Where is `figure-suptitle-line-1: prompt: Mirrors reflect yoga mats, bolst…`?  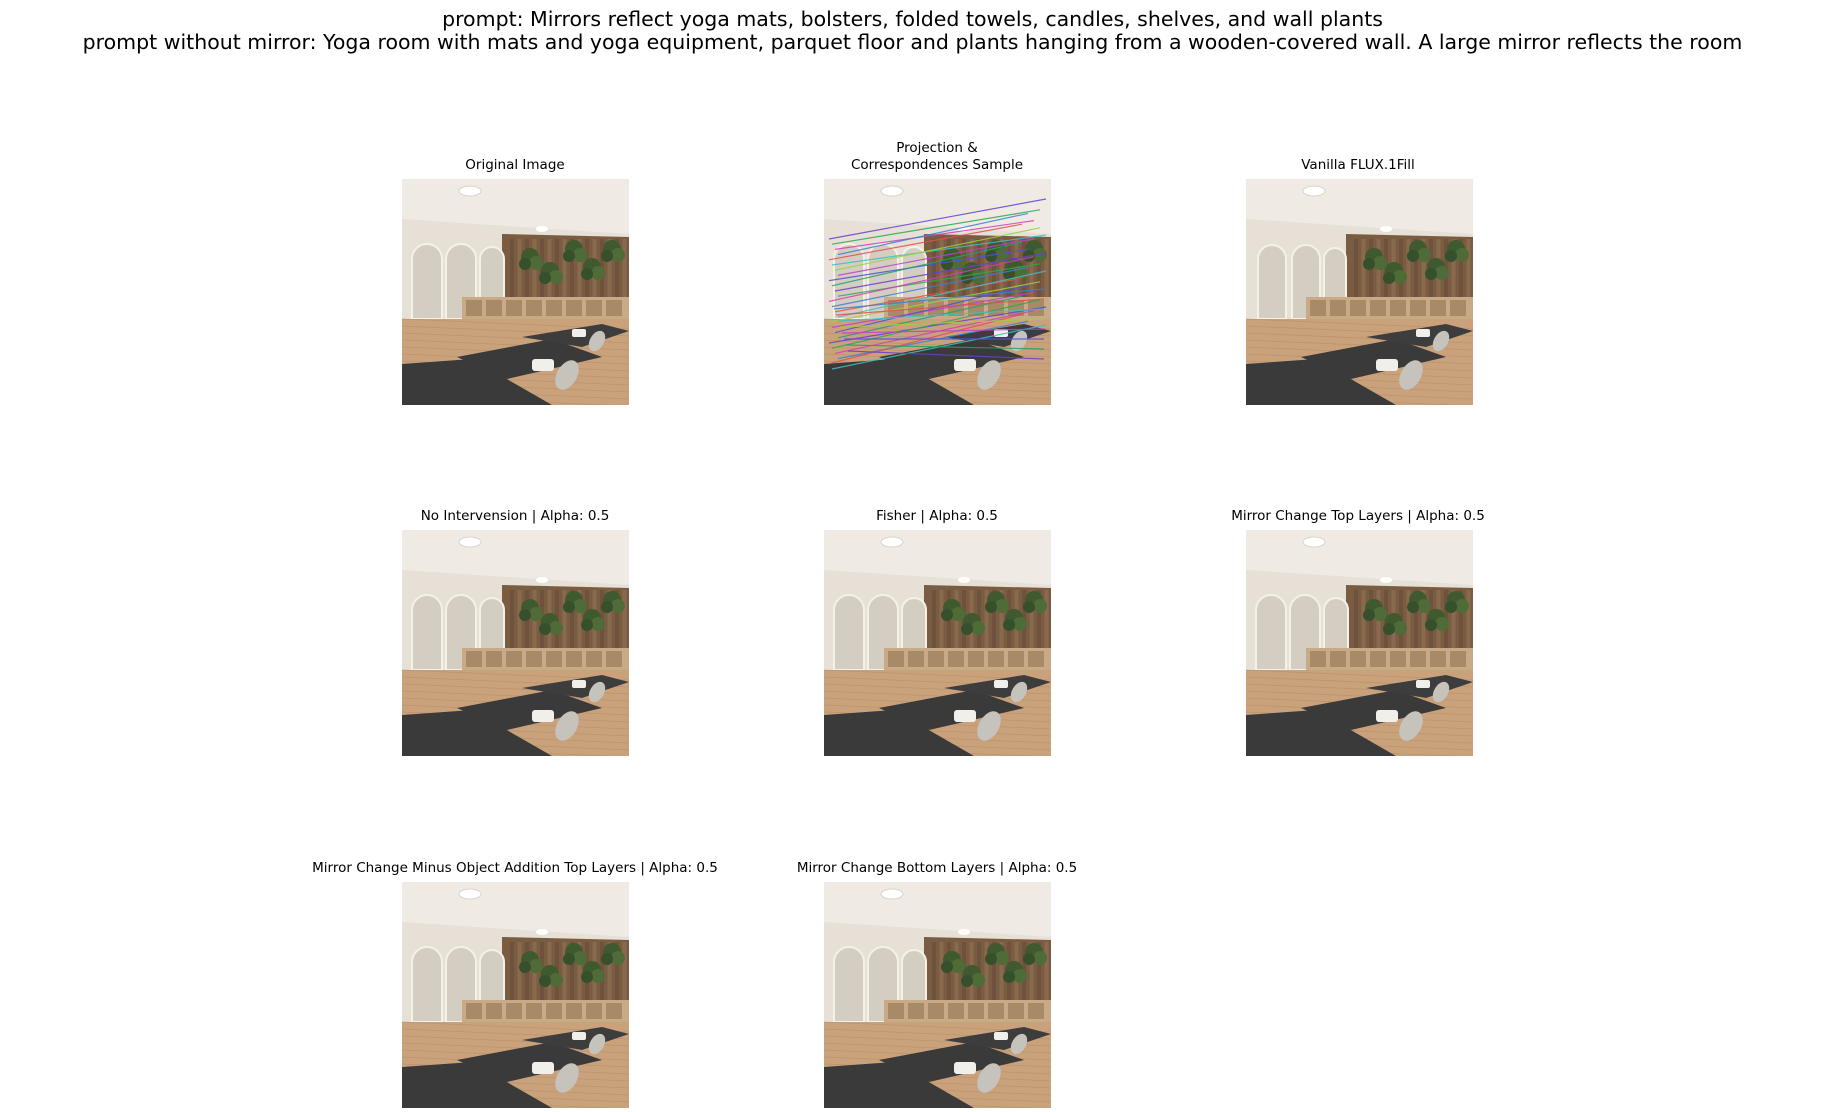
figure-suptitle-line-1: prompt: Mirrors reflect yoga mats, bolst… is located at coordinates (912, 19).